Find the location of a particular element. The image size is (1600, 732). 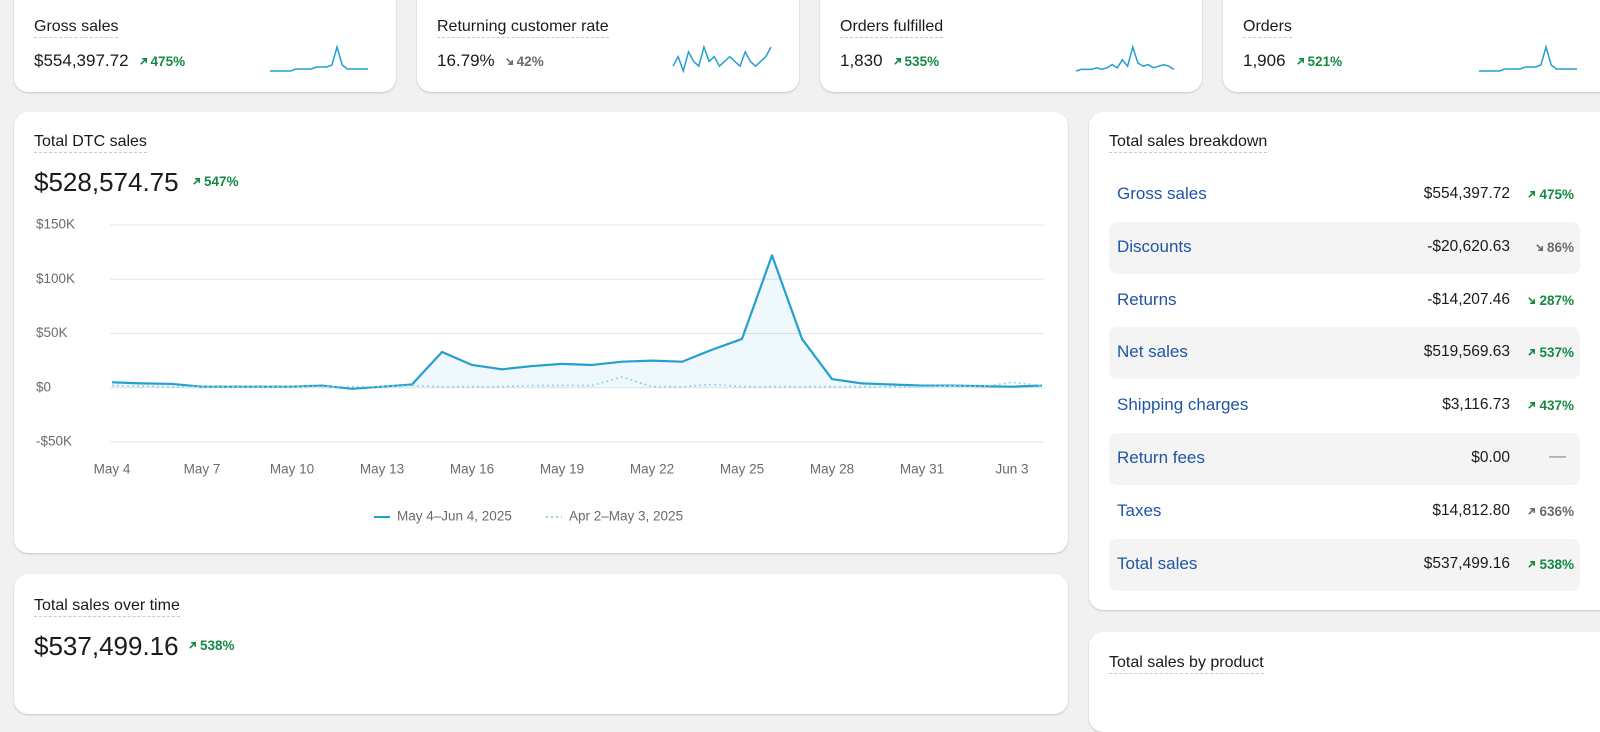

row-change: — is located at coordinates (1557, 456).